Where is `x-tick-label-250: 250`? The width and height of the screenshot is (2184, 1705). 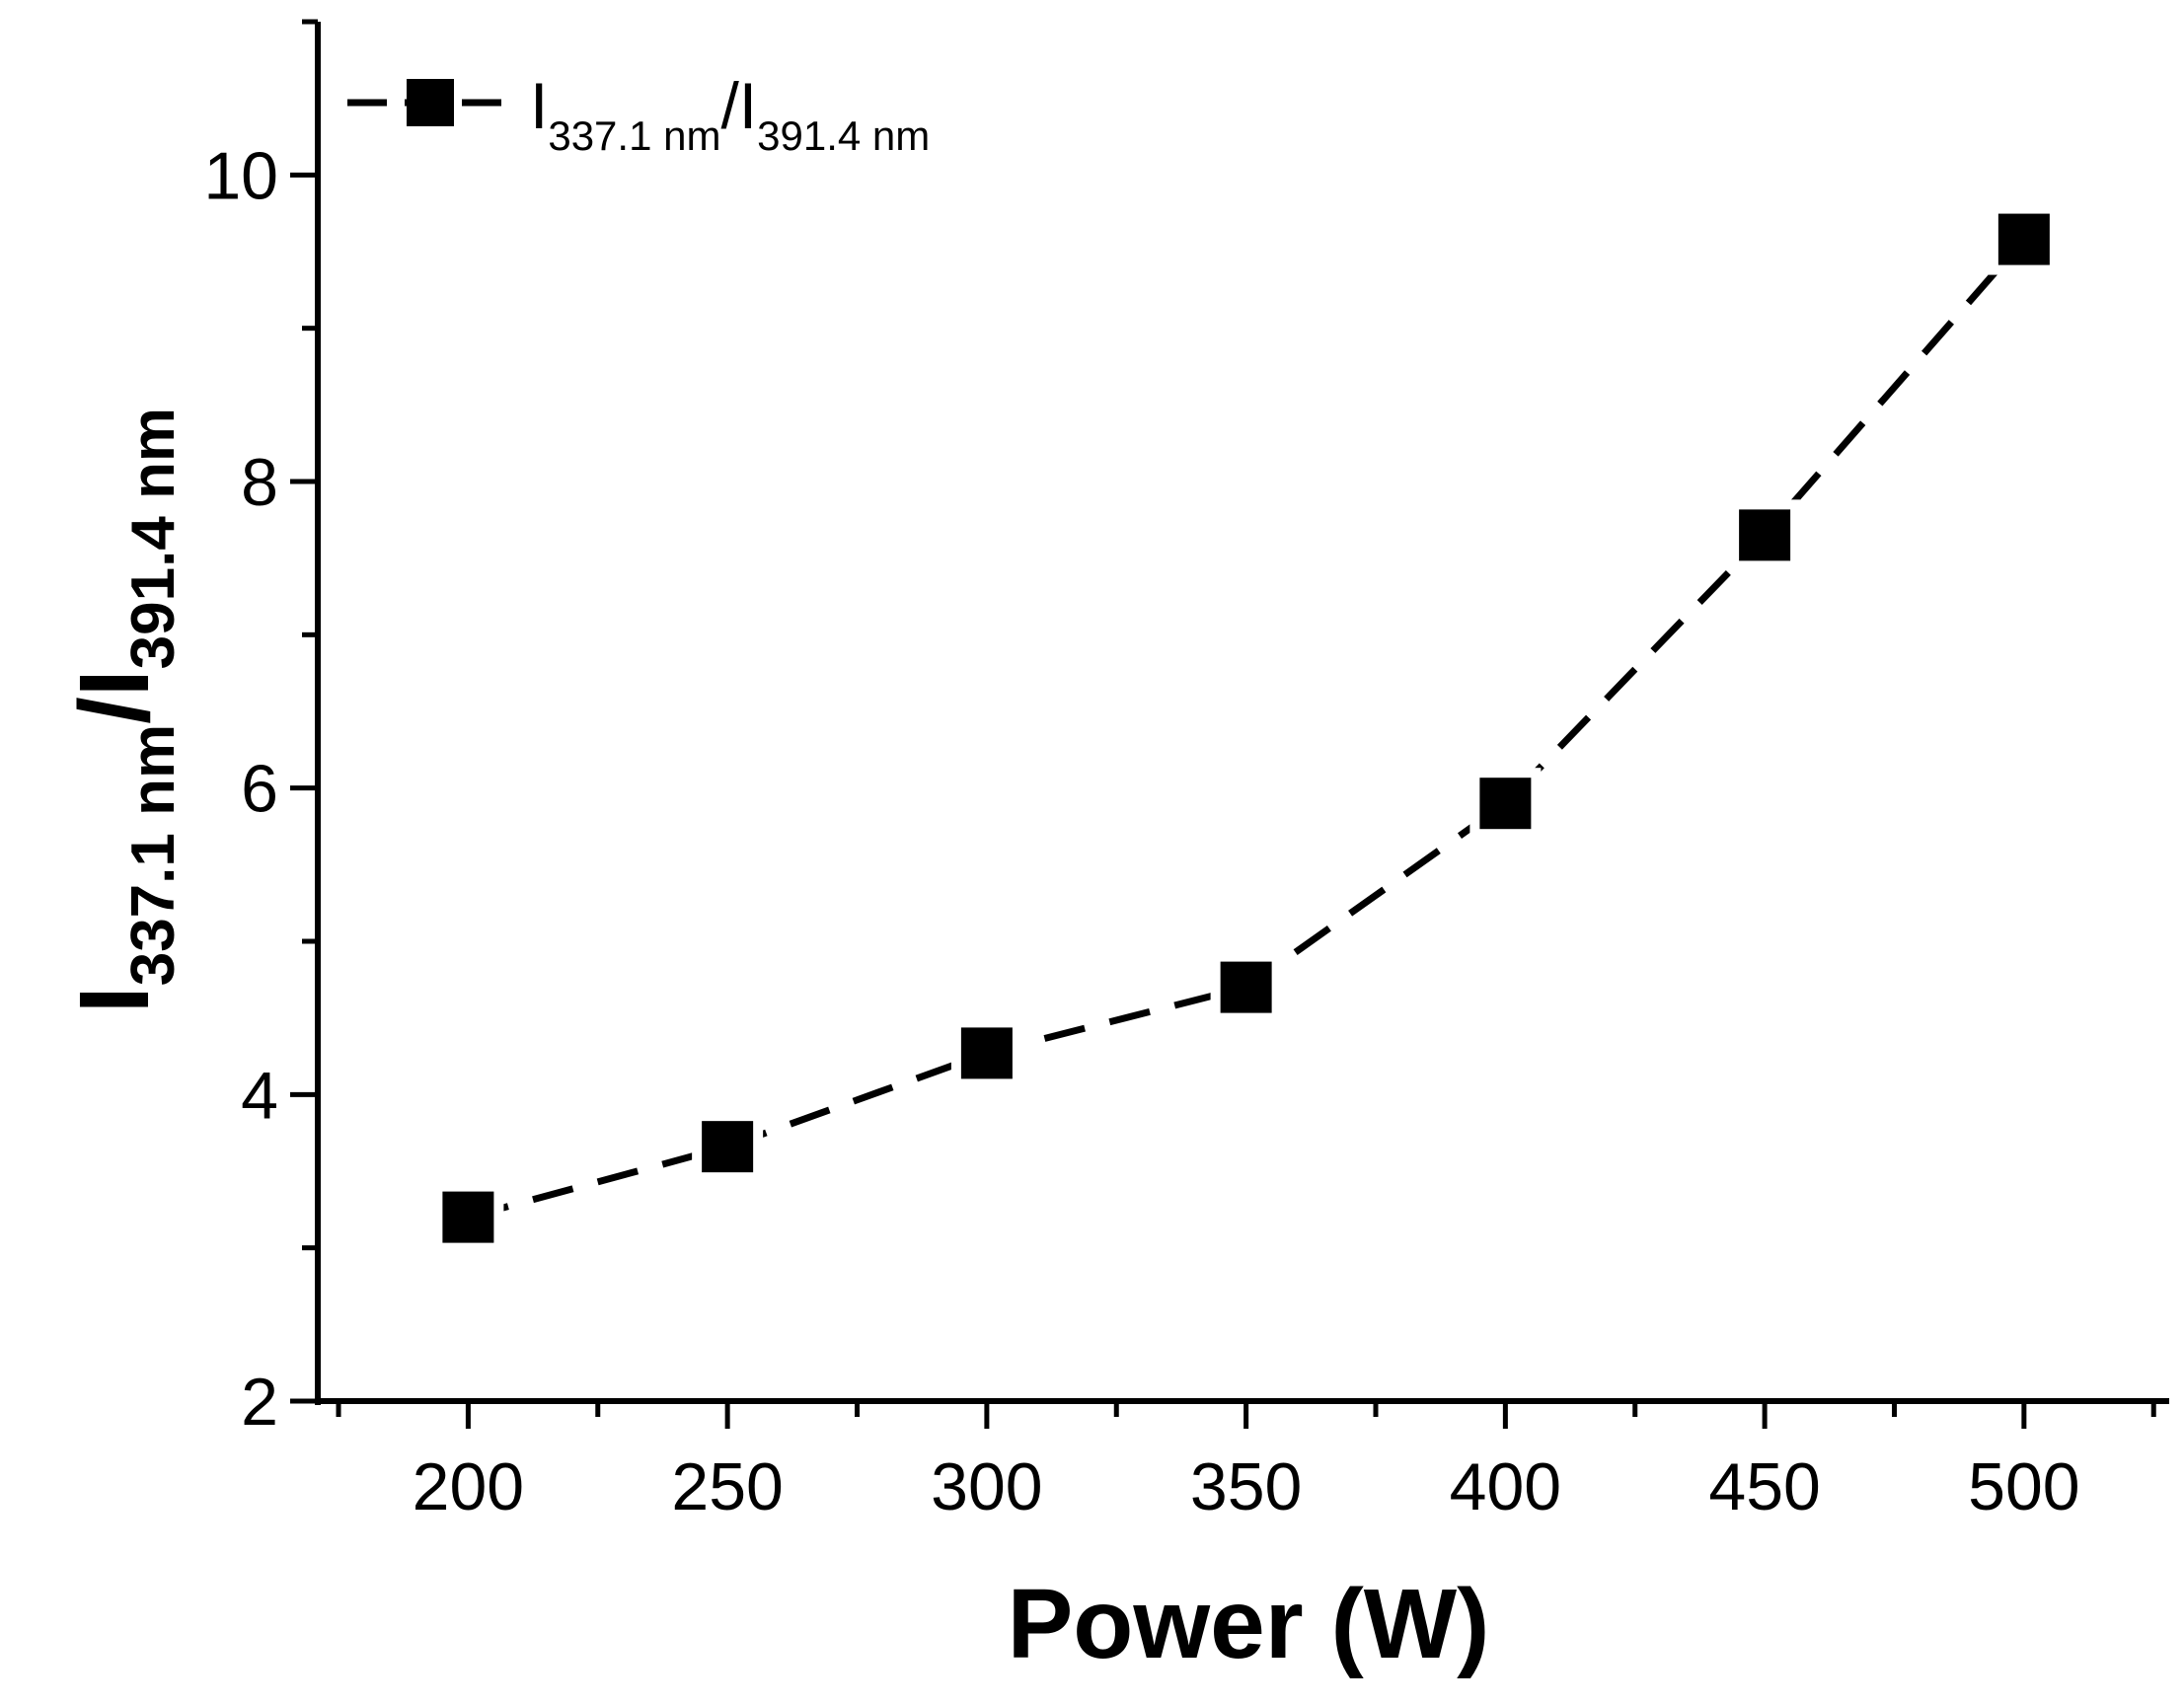 x-tick-label-250: 250 is located at coordinates (727, 1486).